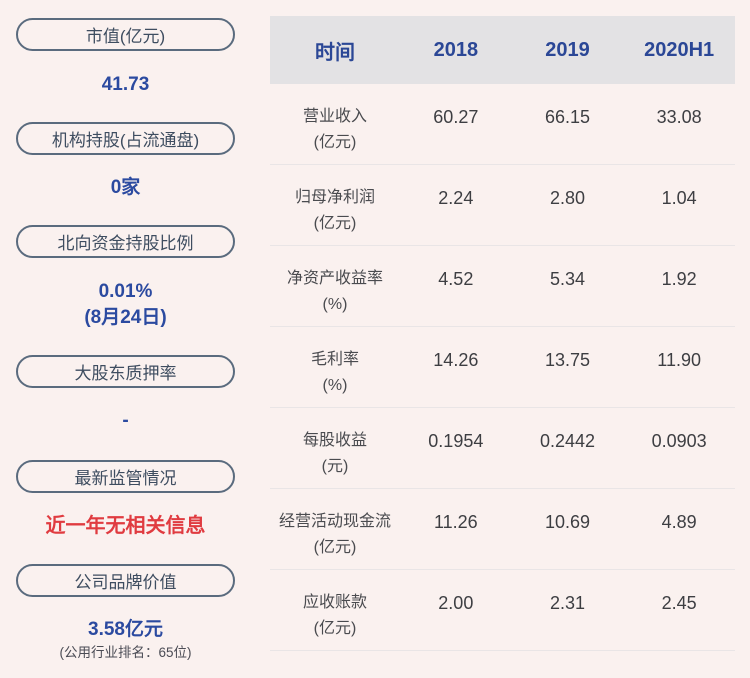 The height and width of the screenshot is (678, 750). Describe the element at coordinates (679, 279) in the screenshot. I see `cell-value: 1.92` at that location.